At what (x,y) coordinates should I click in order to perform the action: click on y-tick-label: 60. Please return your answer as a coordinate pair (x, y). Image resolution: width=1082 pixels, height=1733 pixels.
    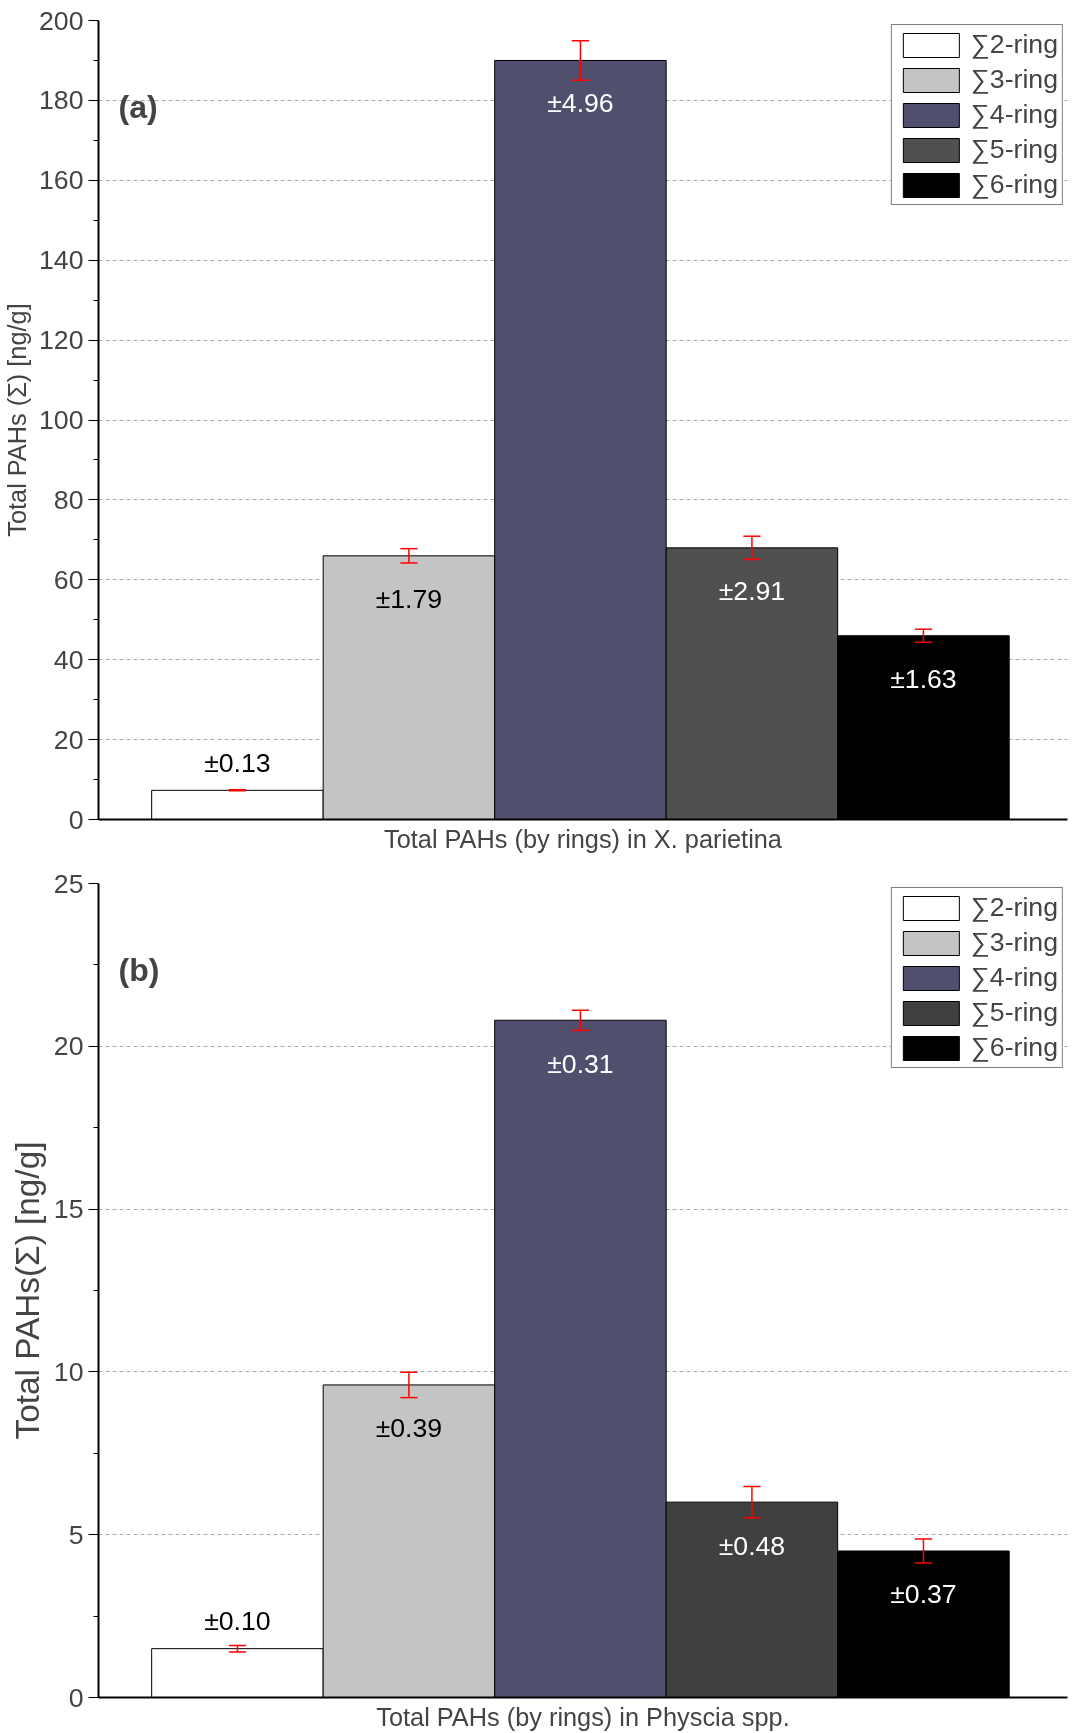
    Looking at the image, I should click on (68, 579).